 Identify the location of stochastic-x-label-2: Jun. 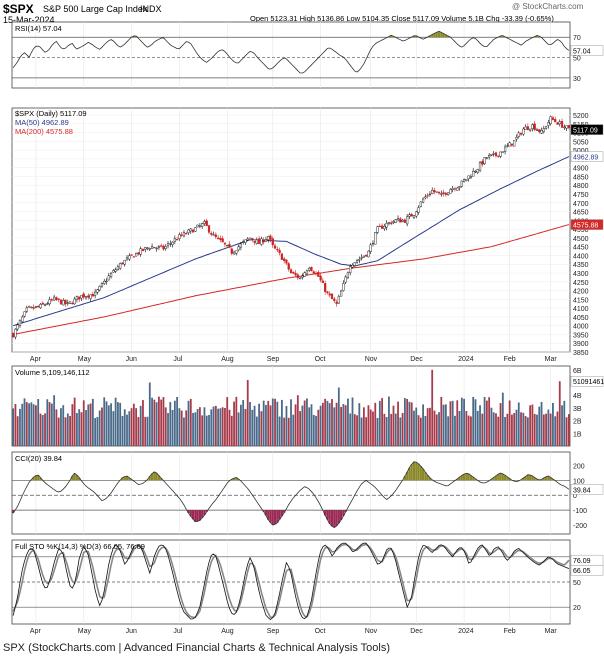
(131, 631).